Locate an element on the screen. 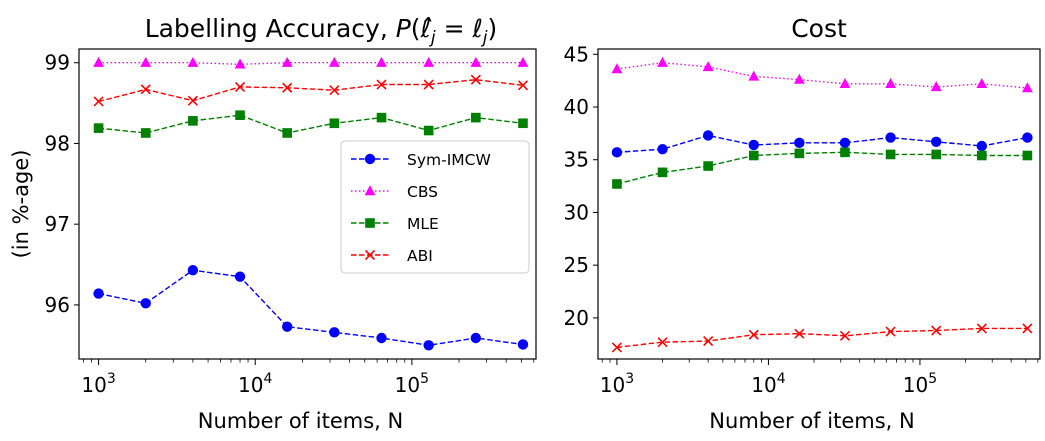 The width and height of the screenshot is (1045, 441). cost-series-1-line is located at coordinates (822, 75).